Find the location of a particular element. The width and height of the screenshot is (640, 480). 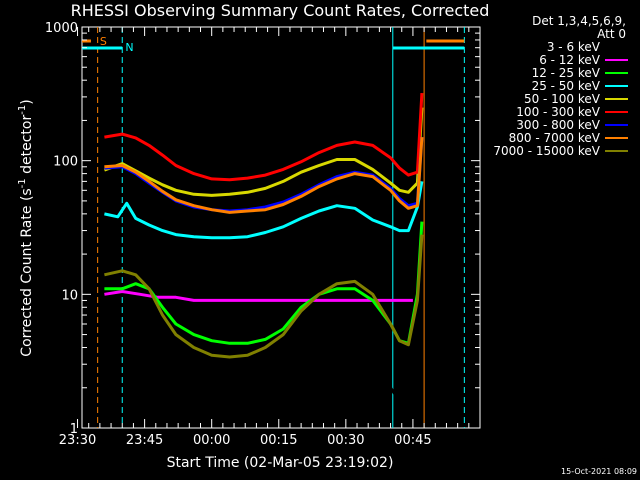

y-tick-label: 100 is located at coordinates (65, 162).